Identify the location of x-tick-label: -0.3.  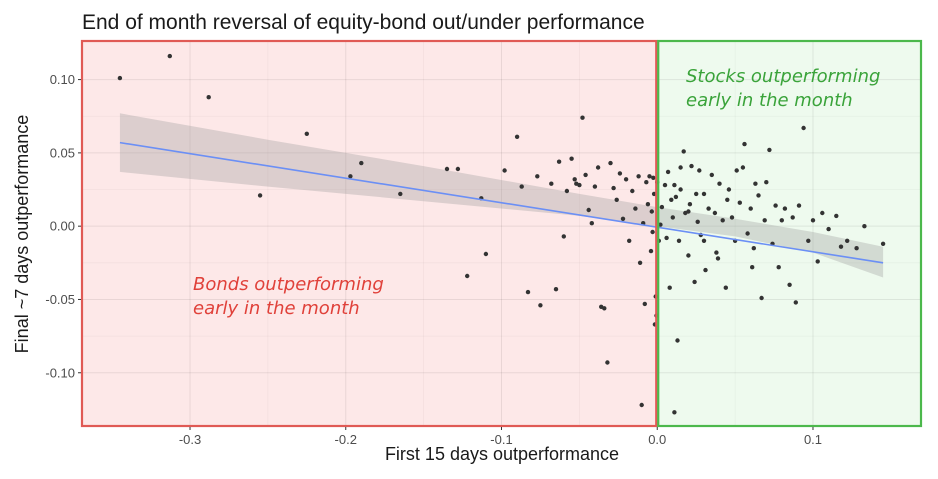
(190, 439).